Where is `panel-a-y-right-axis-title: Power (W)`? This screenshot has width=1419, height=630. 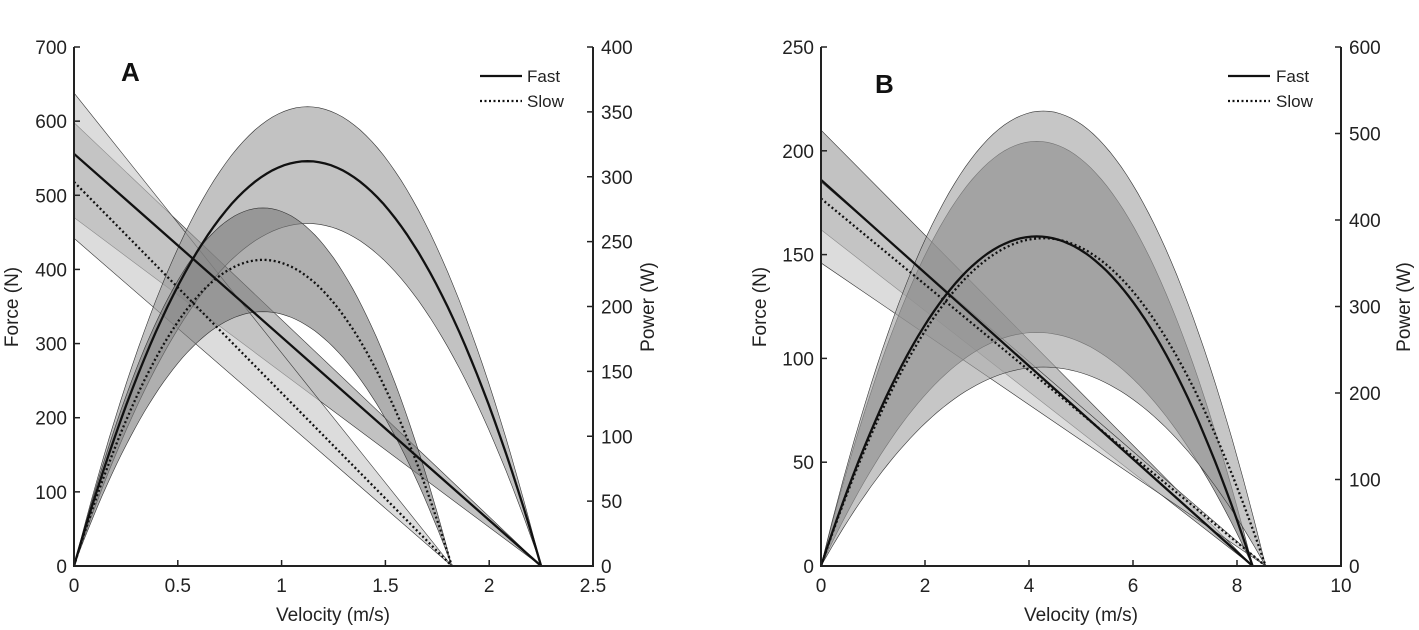 panel-a-y-right-axis-title: Power (W) is located at coordinates (648, 307).